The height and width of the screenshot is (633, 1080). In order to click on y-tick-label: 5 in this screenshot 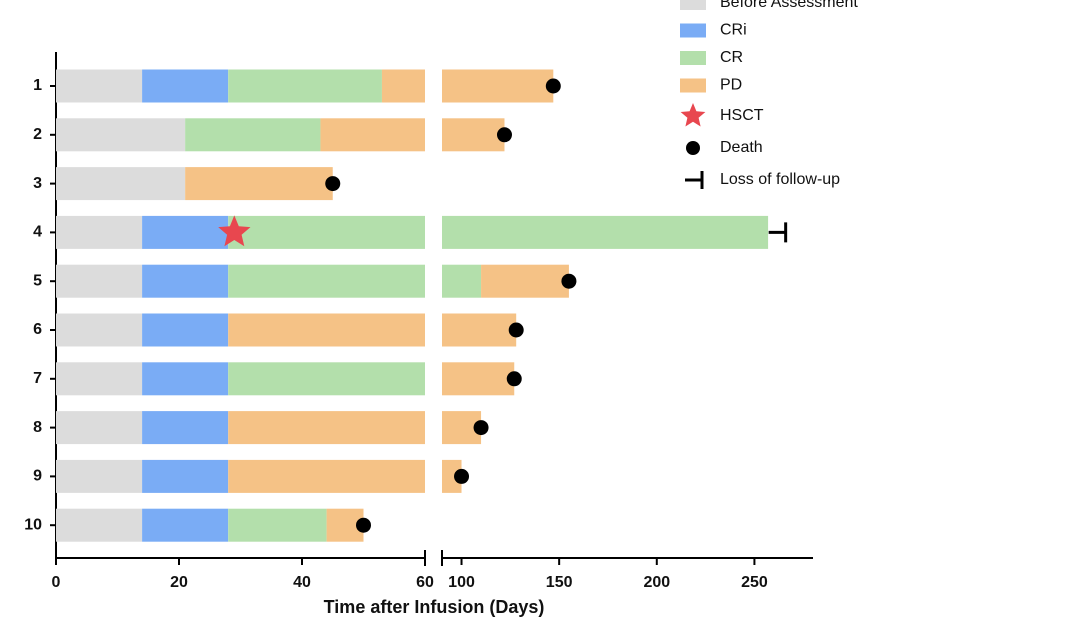, I will do `click(37, 280)`.